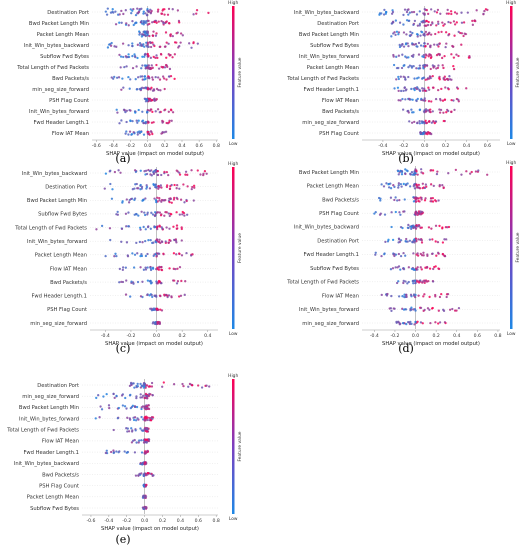 The image size is (529, 550). Describe the element at coordinates (233, 334) in the screenshot. I see `colorbar-low-label: Low` at that location.